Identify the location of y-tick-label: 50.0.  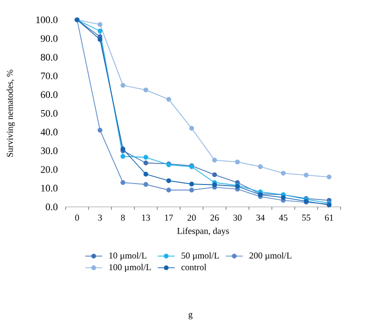
(49, 113).